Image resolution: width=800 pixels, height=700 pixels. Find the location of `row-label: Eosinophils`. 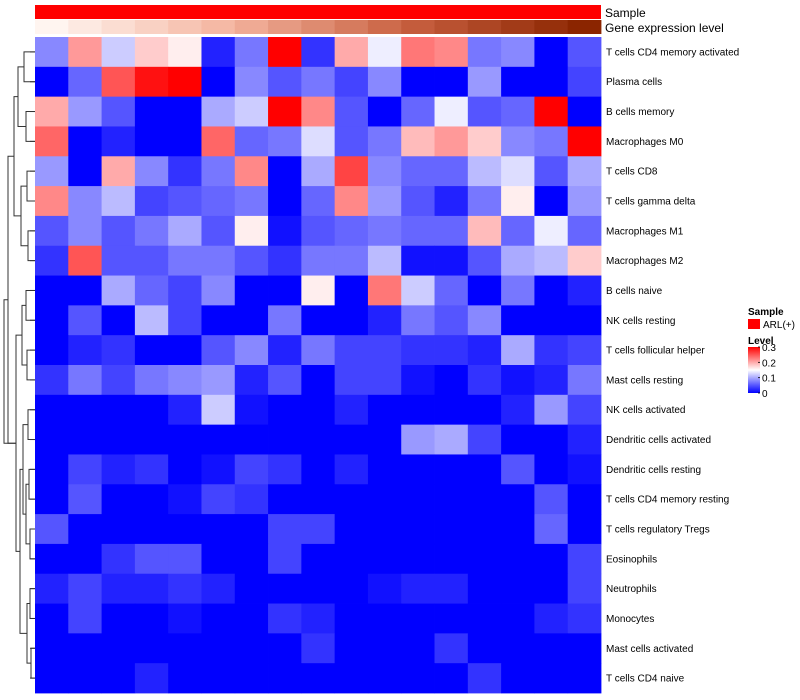

row-label: Eosinophils is located at coordinates (631, 559).